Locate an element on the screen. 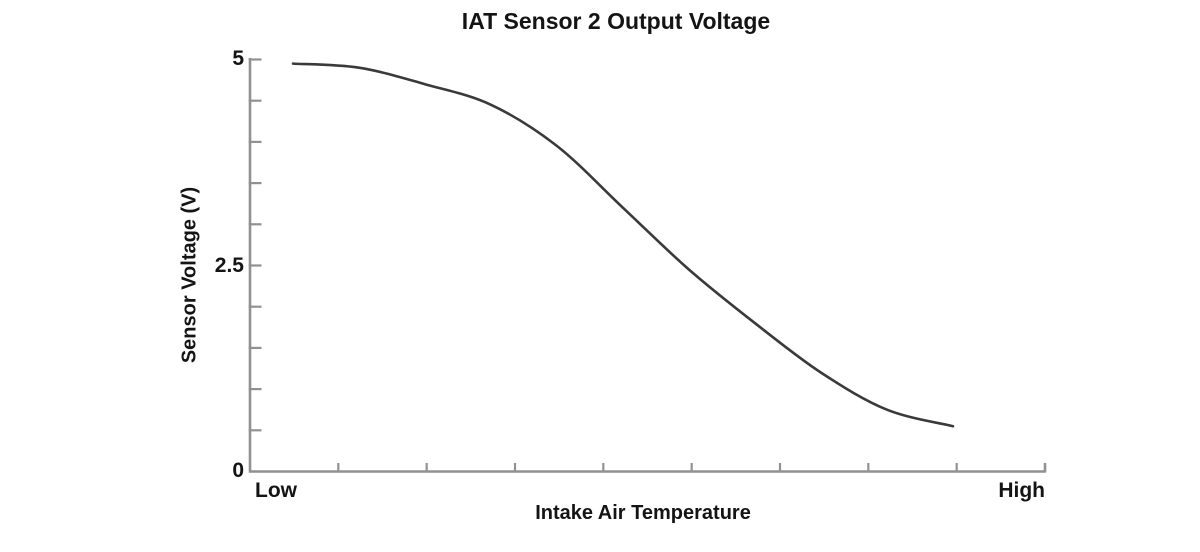 This screenshot has height=552, width=1200. x-tick-label-low: Low is located at coordinates (276, 490).